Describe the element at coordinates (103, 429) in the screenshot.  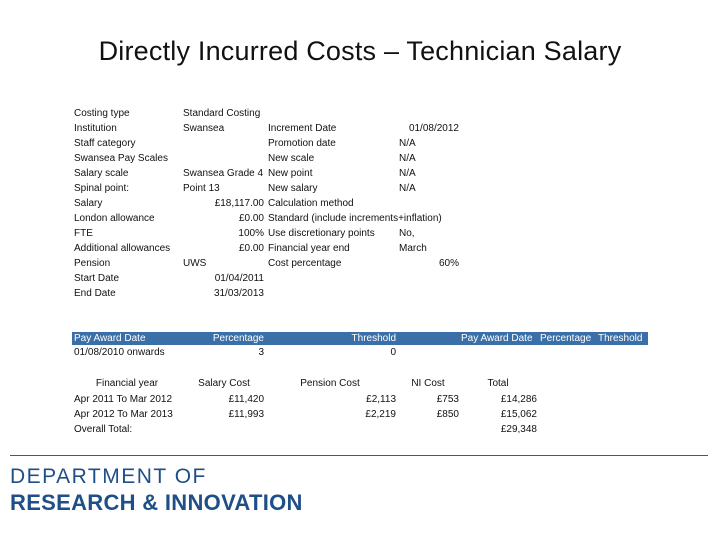
I see `table-cell: Overall Total:` at that location.